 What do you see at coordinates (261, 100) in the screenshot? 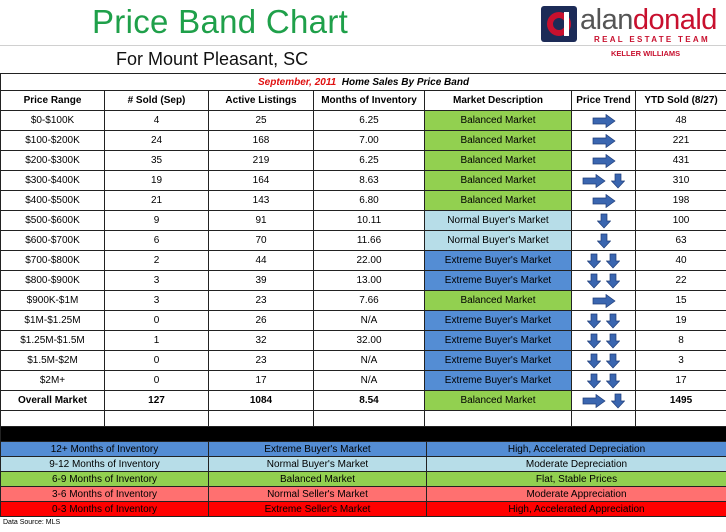
I see `column-header: Active Listings` at bounding box center [261, 100].